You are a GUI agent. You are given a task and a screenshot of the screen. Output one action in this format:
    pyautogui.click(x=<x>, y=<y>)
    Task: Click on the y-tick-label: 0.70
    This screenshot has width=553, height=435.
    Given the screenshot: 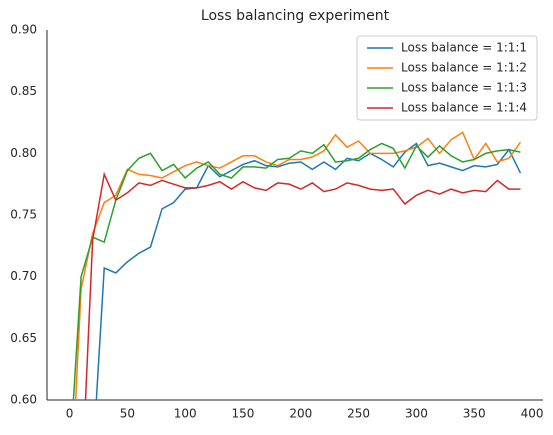 What is the action you would take?
    pyautogui.click(x=23, y=276)
    